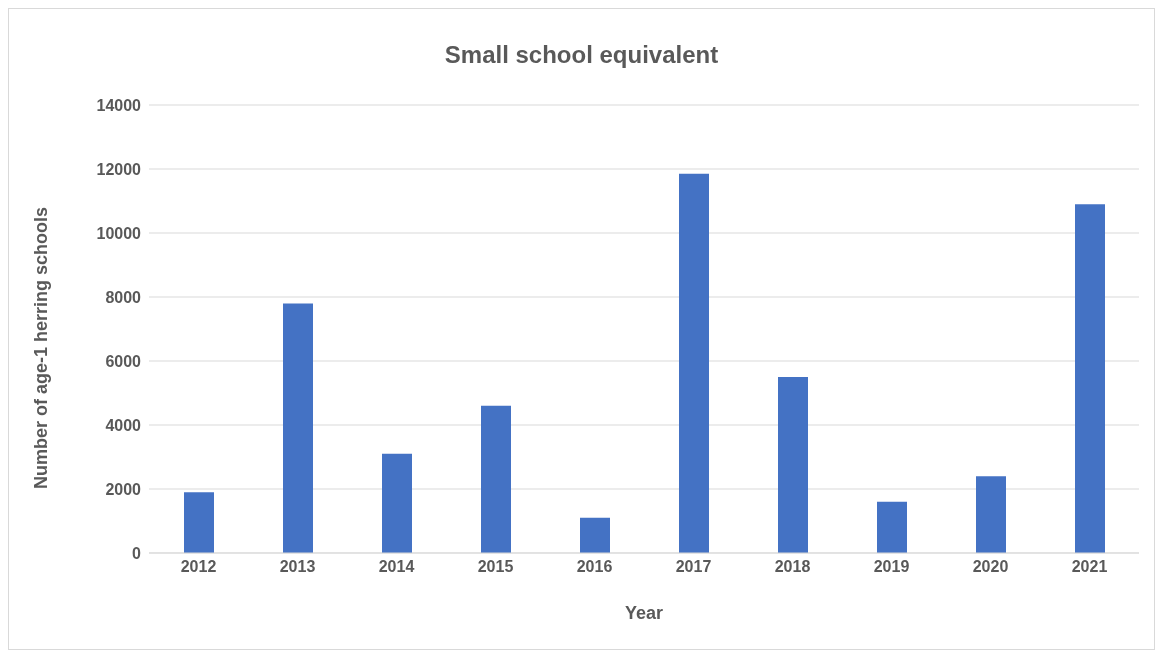 The image size is (1161, 657). Describe the element at coordinates (644, 613) in the screenshot. I see `x-axis-title: Year` at that location.